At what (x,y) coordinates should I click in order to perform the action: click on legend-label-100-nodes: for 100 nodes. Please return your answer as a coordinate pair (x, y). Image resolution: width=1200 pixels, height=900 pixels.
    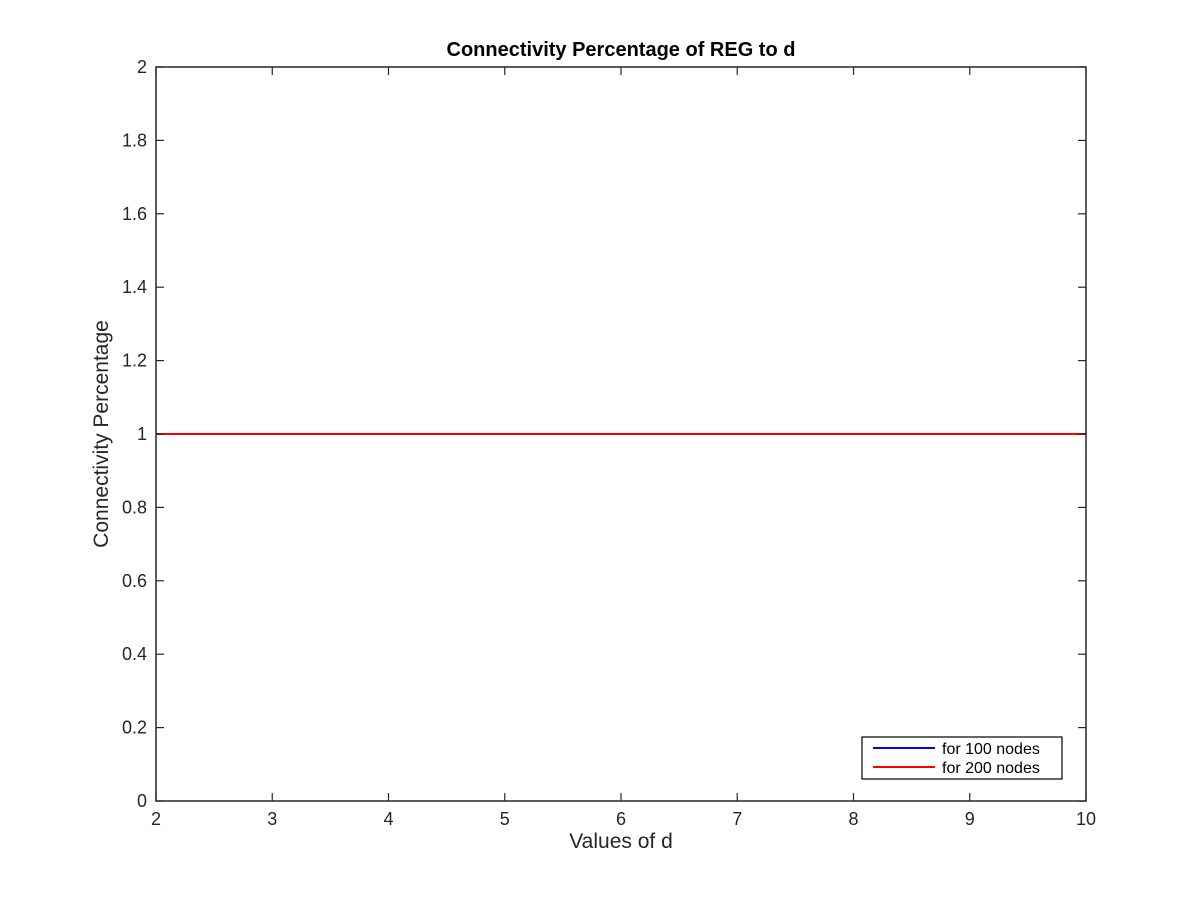
    Looking at the image, I should click on (991, 749).